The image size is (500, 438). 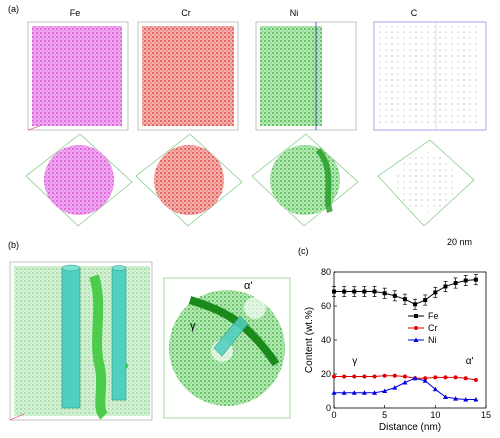 What do you see at coordinates (303, 251) in the screenshot?
I see `panel-label-c: (c)` at bounding box center [303, 251].